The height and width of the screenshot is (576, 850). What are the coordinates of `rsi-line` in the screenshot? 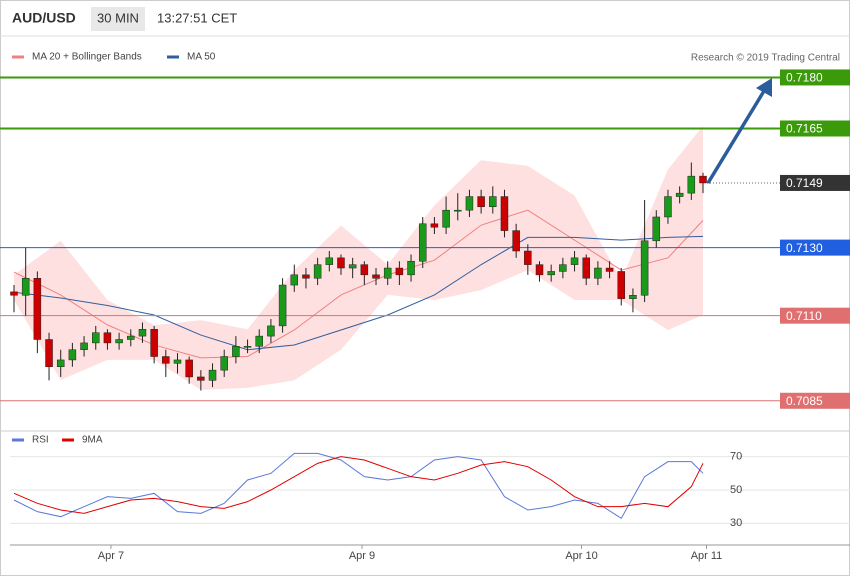 It's located at (358, 486).